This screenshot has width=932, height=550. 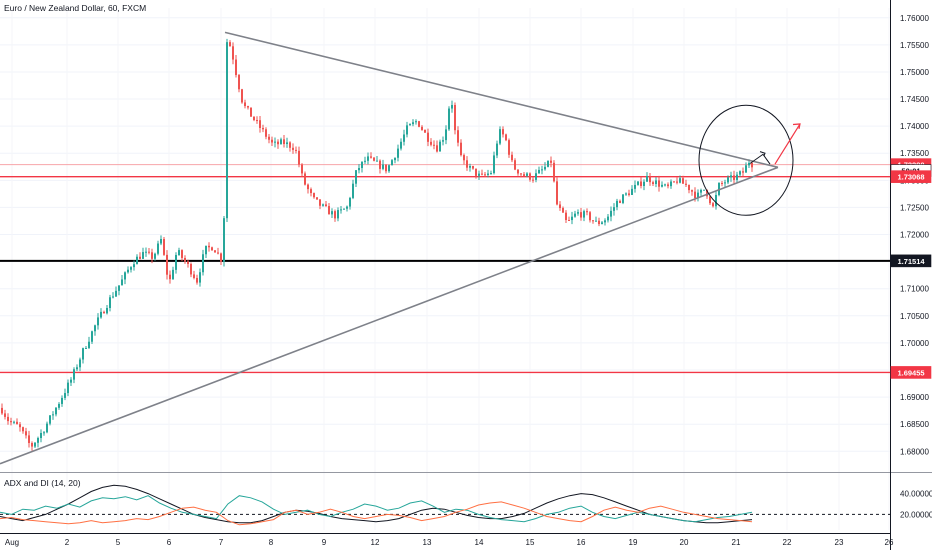 What do you see at coordinates (12, 542) in the screenshot?
I see `time-axis-label: Aug` at bounding box center [12, 542].